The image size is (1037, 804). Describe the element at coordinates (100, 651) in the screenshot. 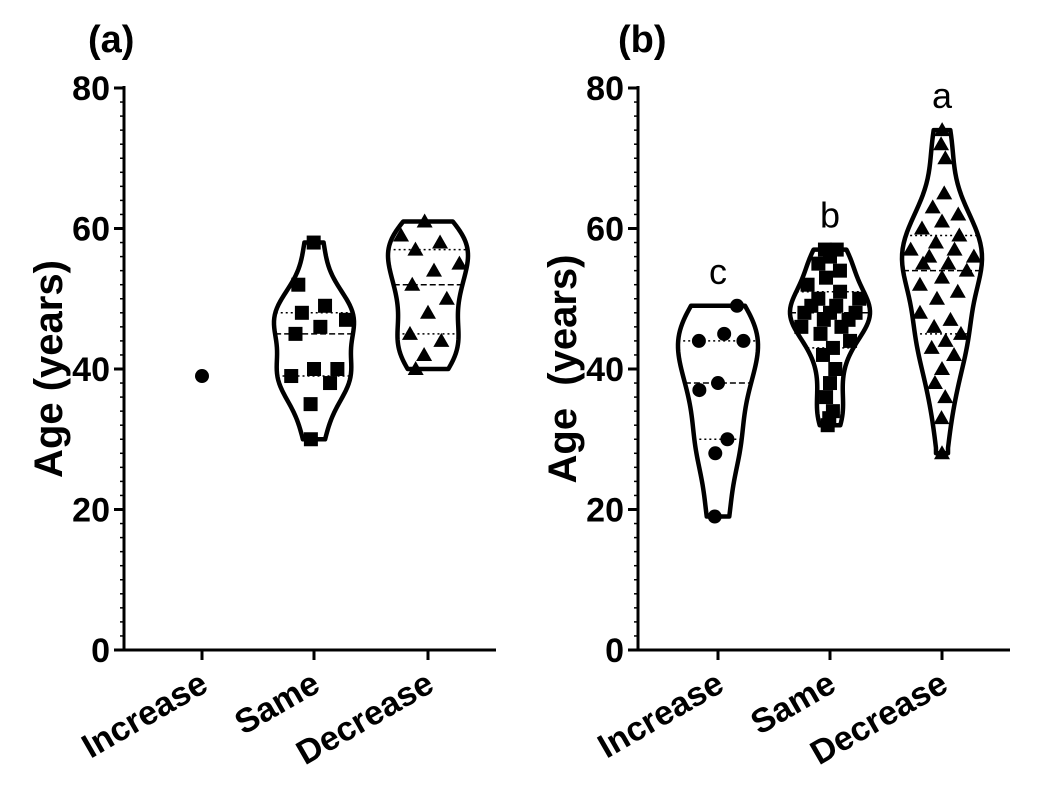

I see `y-tick-label: 0` at that location.